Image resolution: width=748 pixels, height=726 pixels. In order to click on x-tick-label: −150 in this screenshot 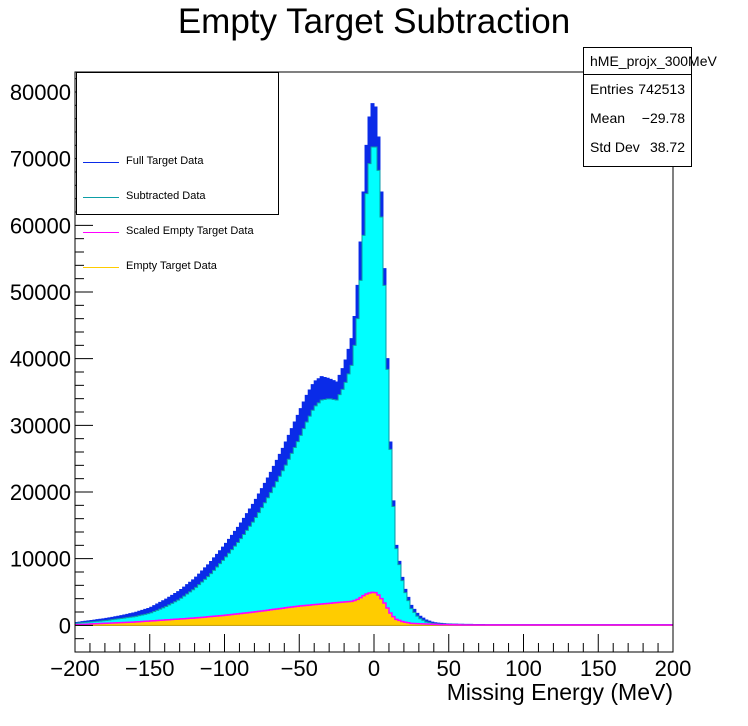, I will do `click(150, 668)`.